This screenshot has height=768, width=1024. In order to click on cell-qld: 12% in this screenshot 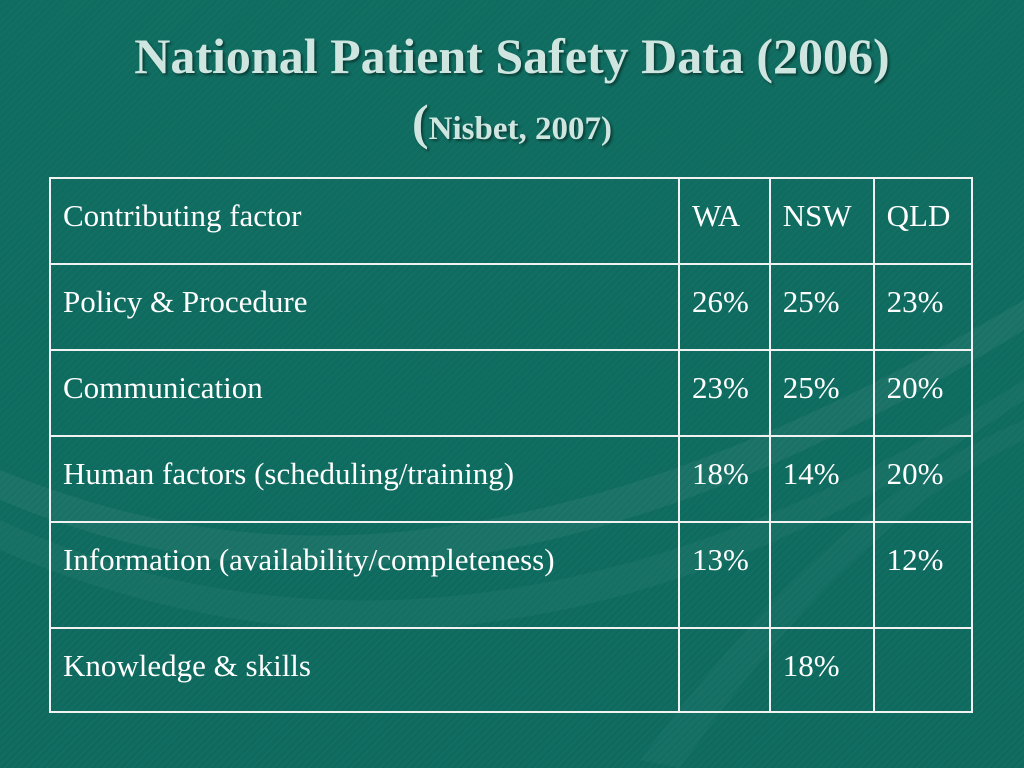, I will do `click(923, 575)`.